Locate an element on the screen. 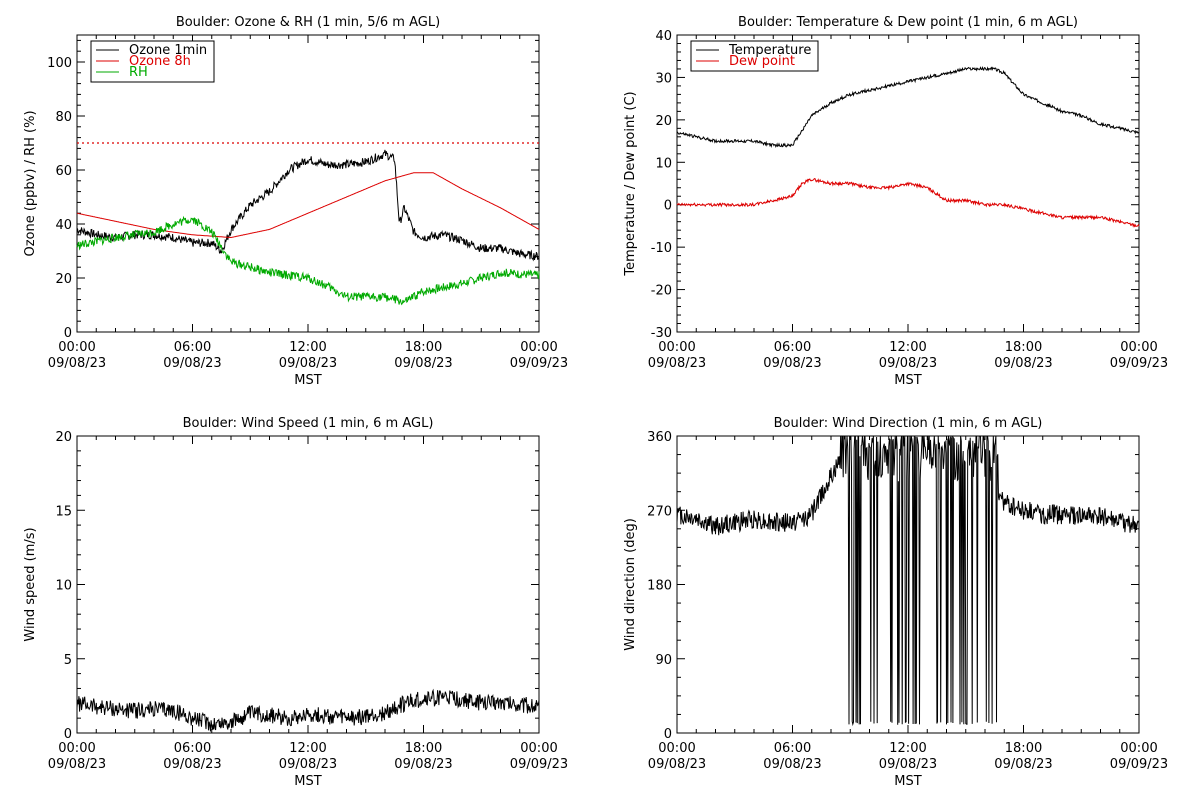 The image size is (1200, 800). y-tick-label: 5 is located at coordinates (68, 660).